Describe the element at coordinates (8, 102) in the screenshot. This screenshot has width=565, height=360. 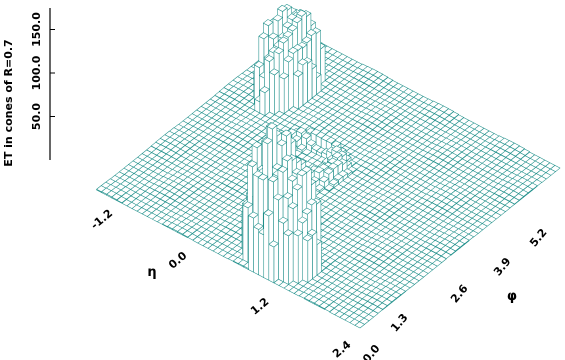
I see `z-axis-label: ET in cones of R=0.7` at that location.